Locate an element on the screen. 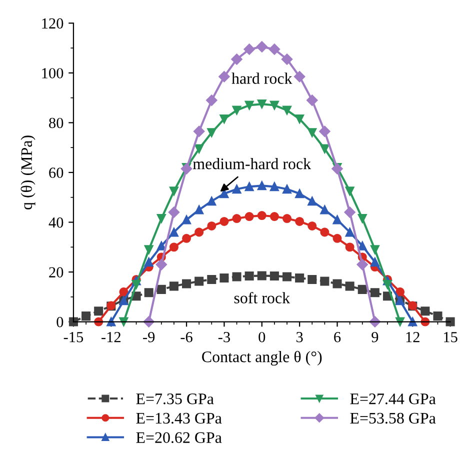 The width and height of the screenshot is (474, 463). x-tick-label: -6 is located at coordinates (186, 337).